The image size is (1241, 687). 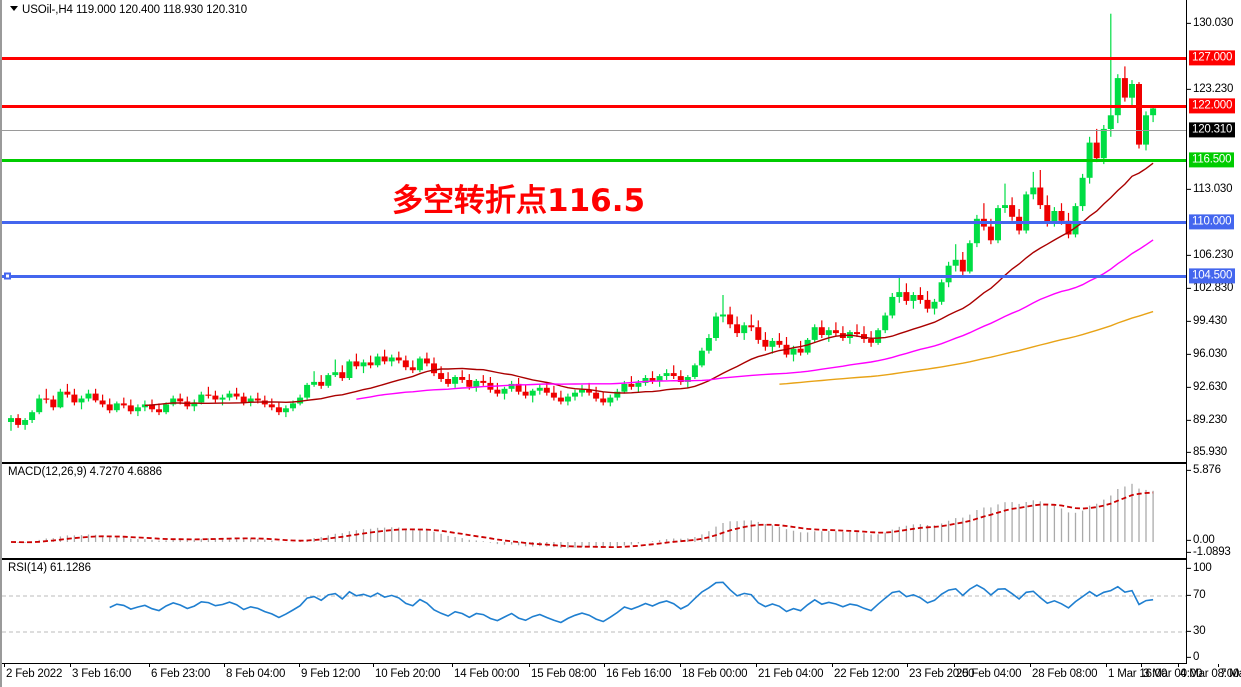 What do you see at coordinates (1204, 470) in the screenshot?
I see `axis-tick: 5.876` at bounding box center [1204, 470].